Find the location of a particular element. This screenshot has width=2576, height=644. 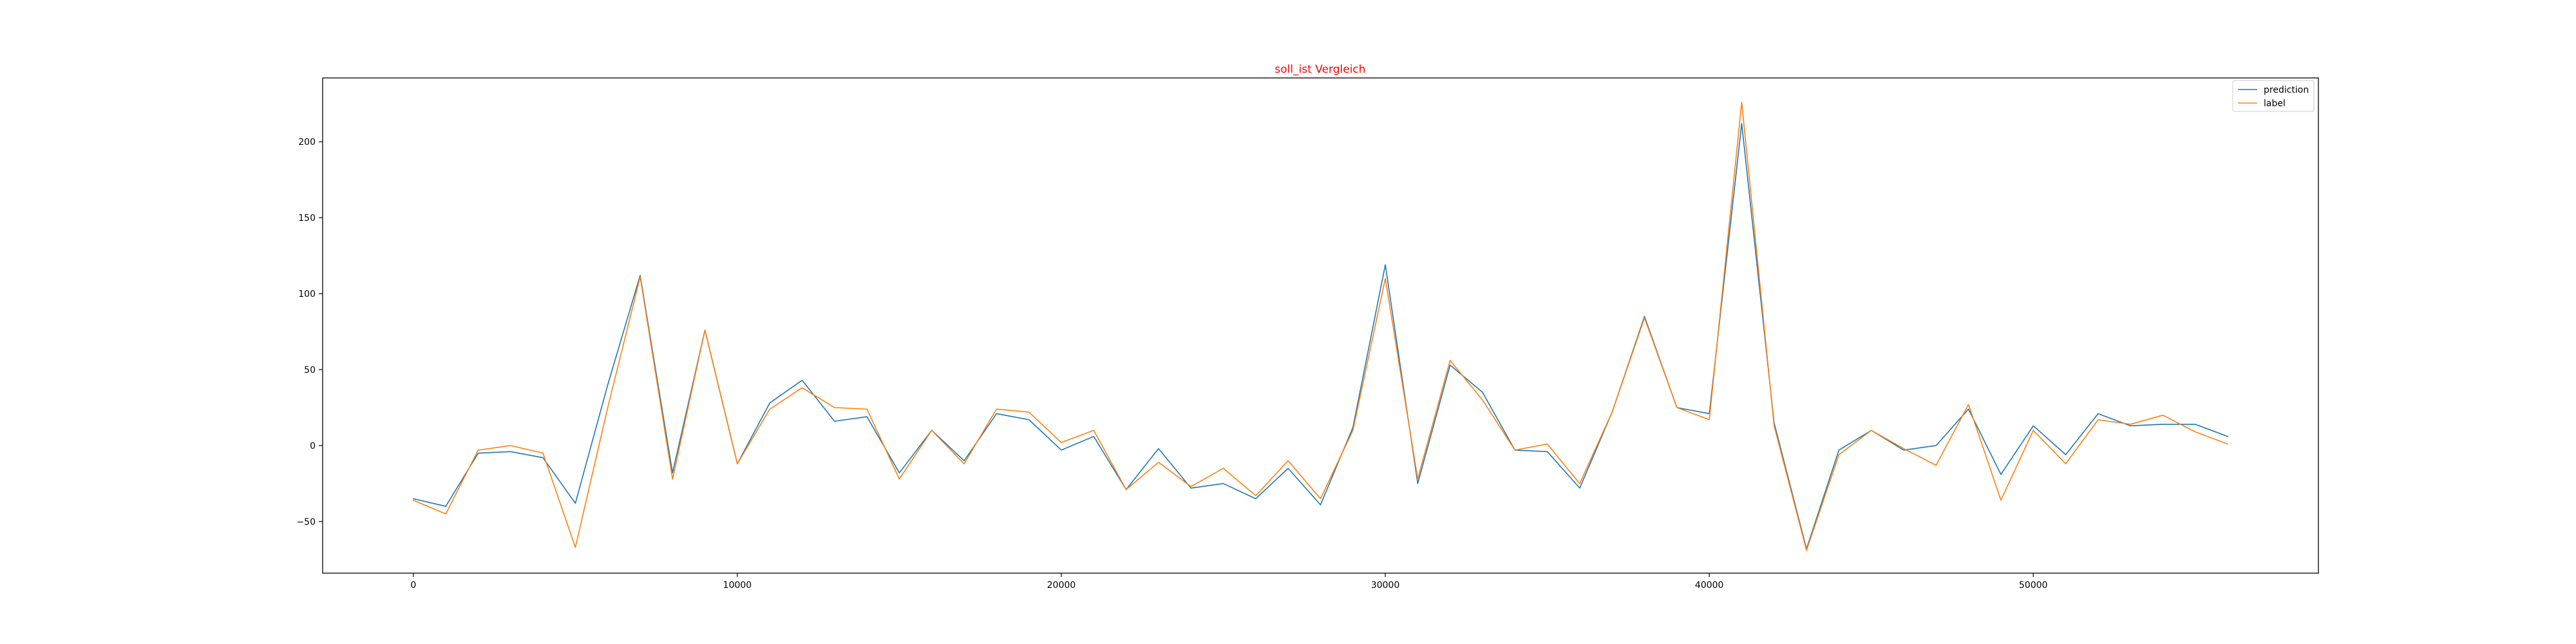

x-tick-label: 10000 is located at coordinates (738, 586).